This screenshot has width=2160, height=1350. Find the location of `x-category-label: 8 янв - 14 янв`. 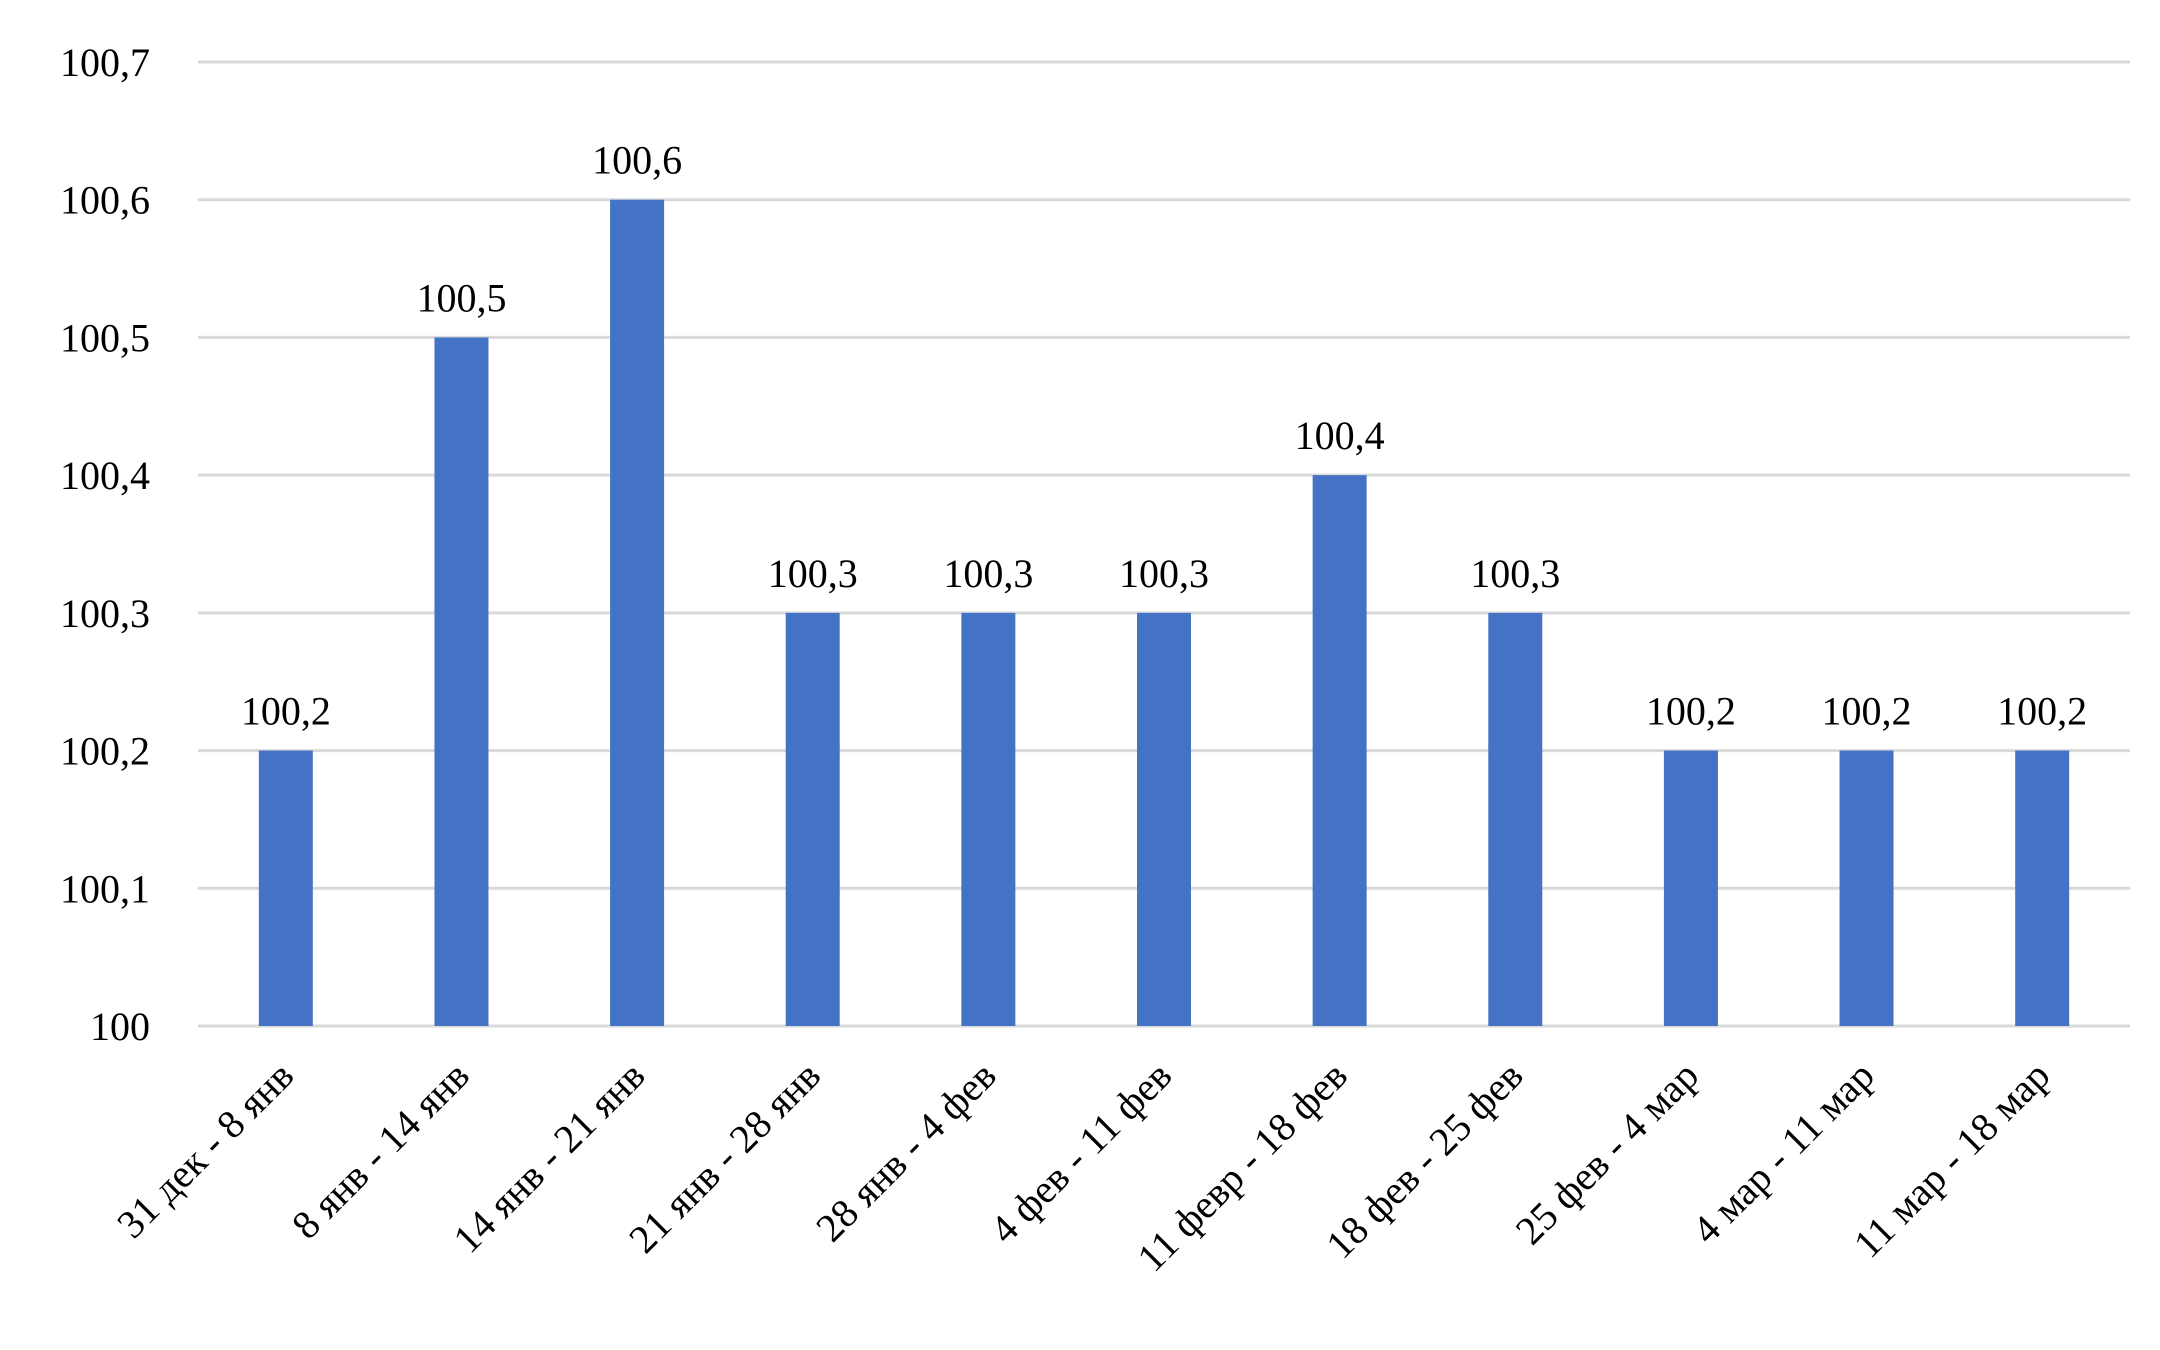

x-category-label: 8 янв - 14 янв is located at coordinates (380, 1150).